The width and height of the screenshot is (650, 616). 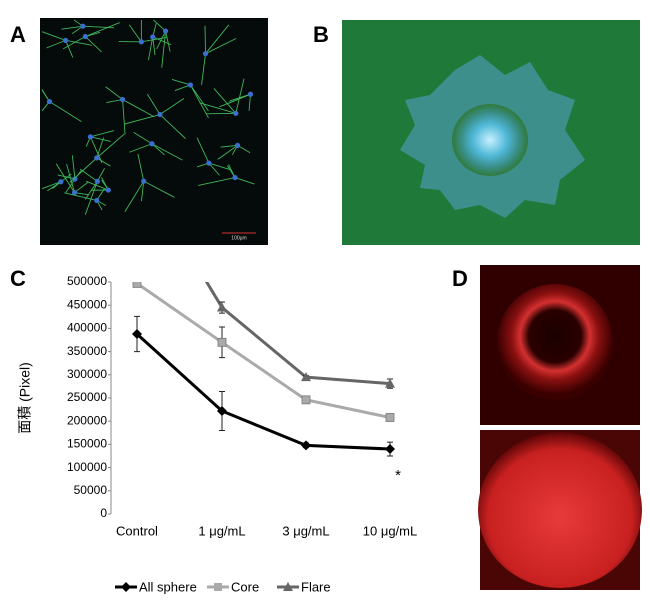 I want to click on y-tick-label: 500000, so click(x=87, y=281).